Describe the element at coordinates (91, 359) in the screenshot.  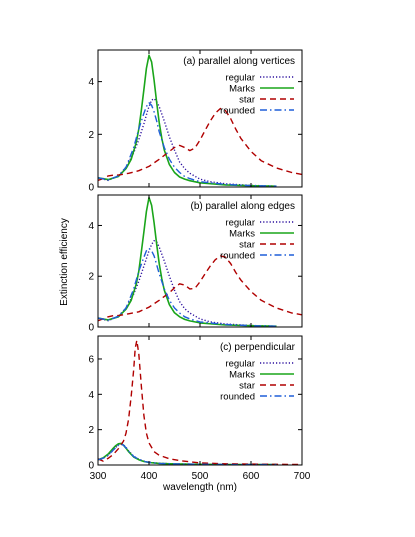
I see `y-tick-label: 6` at that location.